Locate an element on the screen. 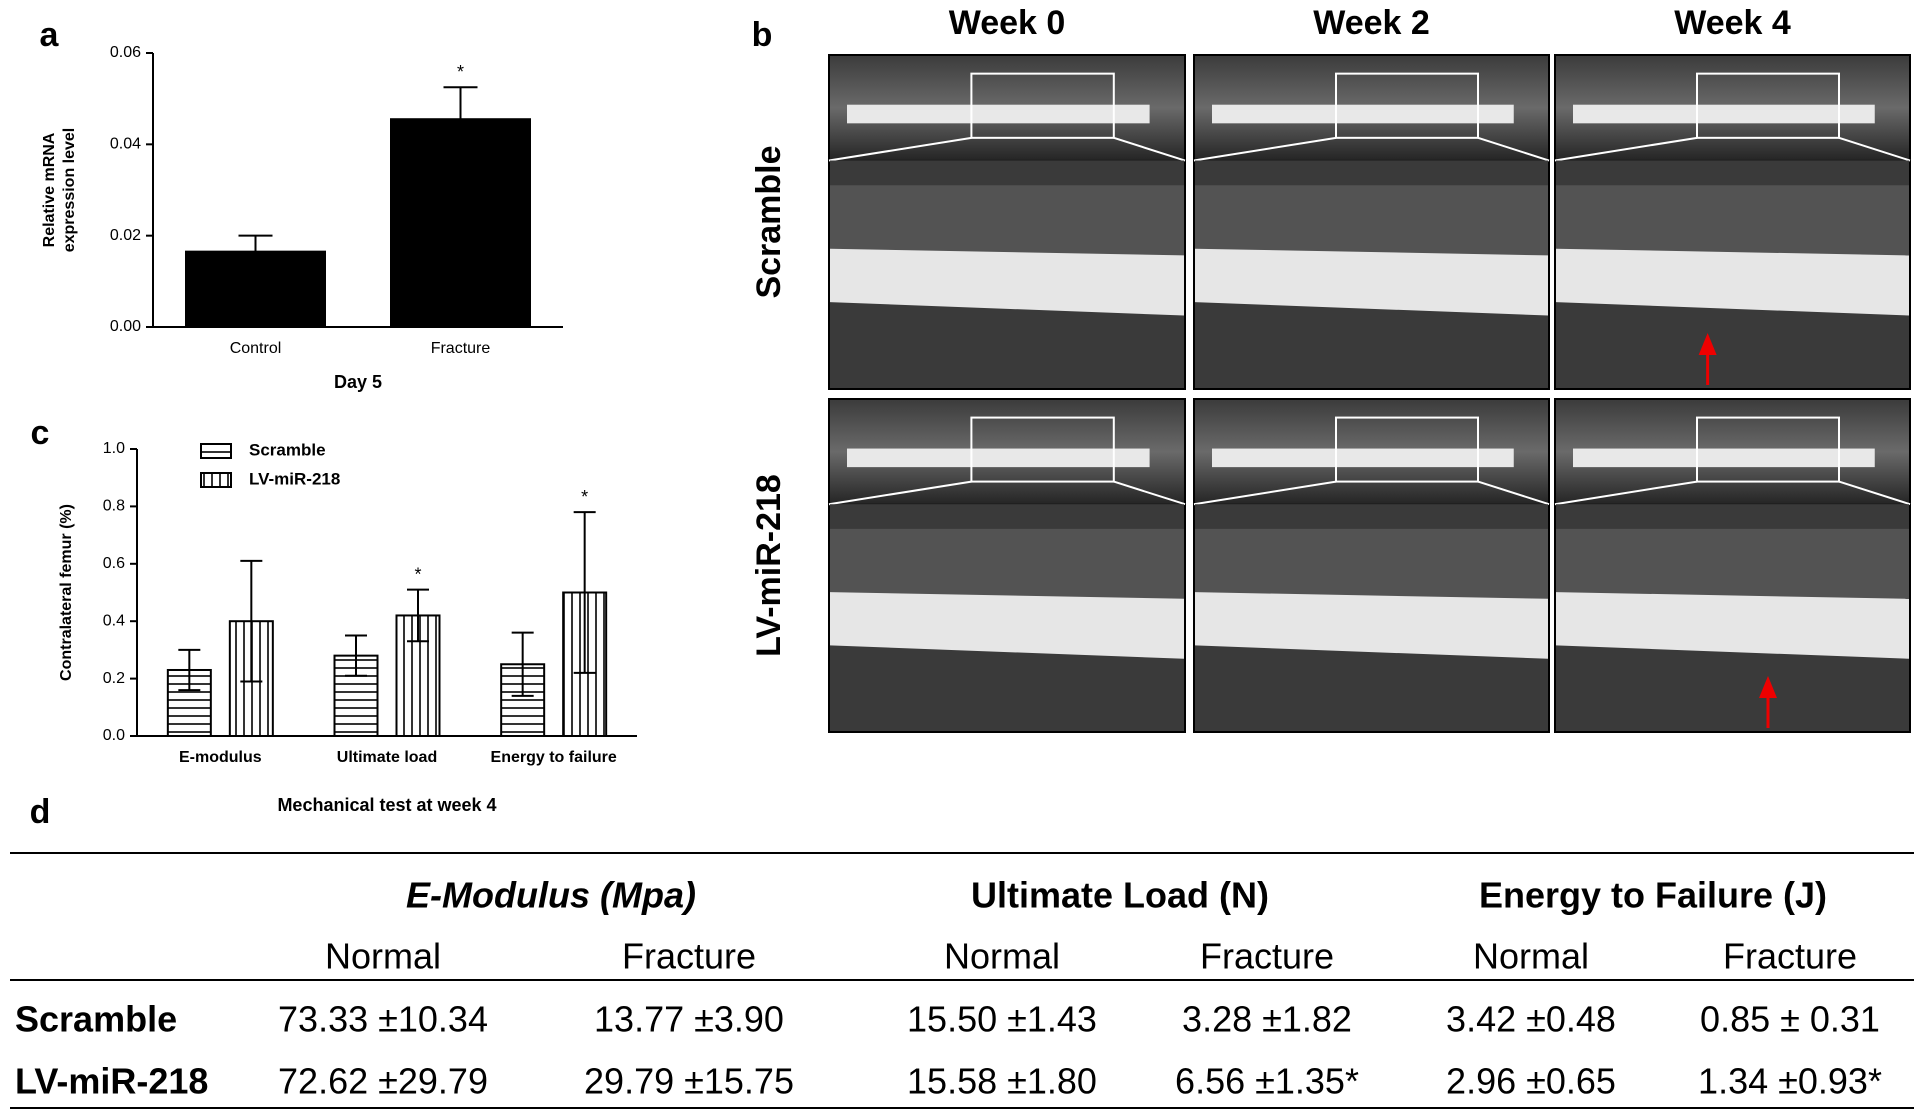 The image size is (1920, 1117). table-row-header: LV-miR-218 is located at coordinates (111, 1081).